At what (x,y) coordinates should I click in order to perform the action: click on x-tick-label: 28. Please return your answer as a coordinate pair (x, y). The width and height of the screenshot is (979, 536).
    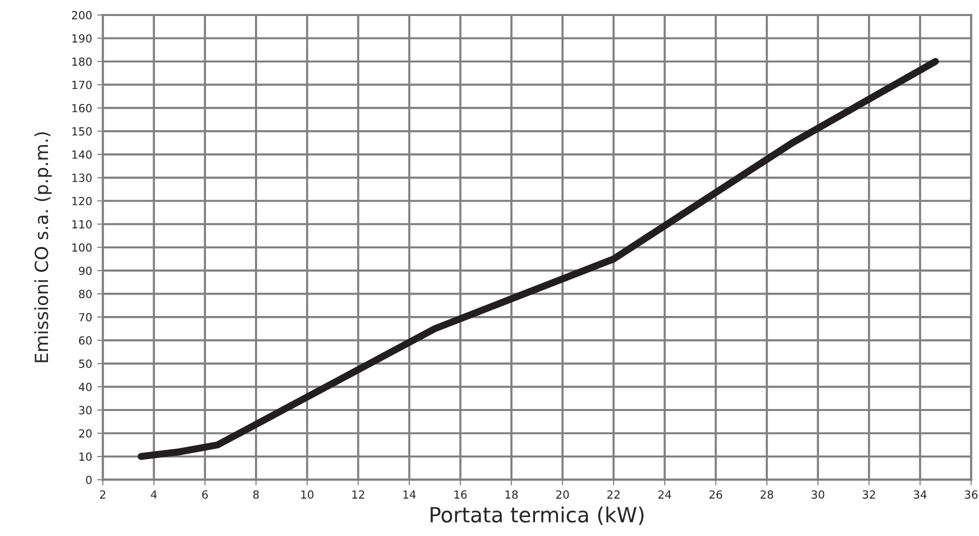
    Looking at the image, I should click on (767, 494).